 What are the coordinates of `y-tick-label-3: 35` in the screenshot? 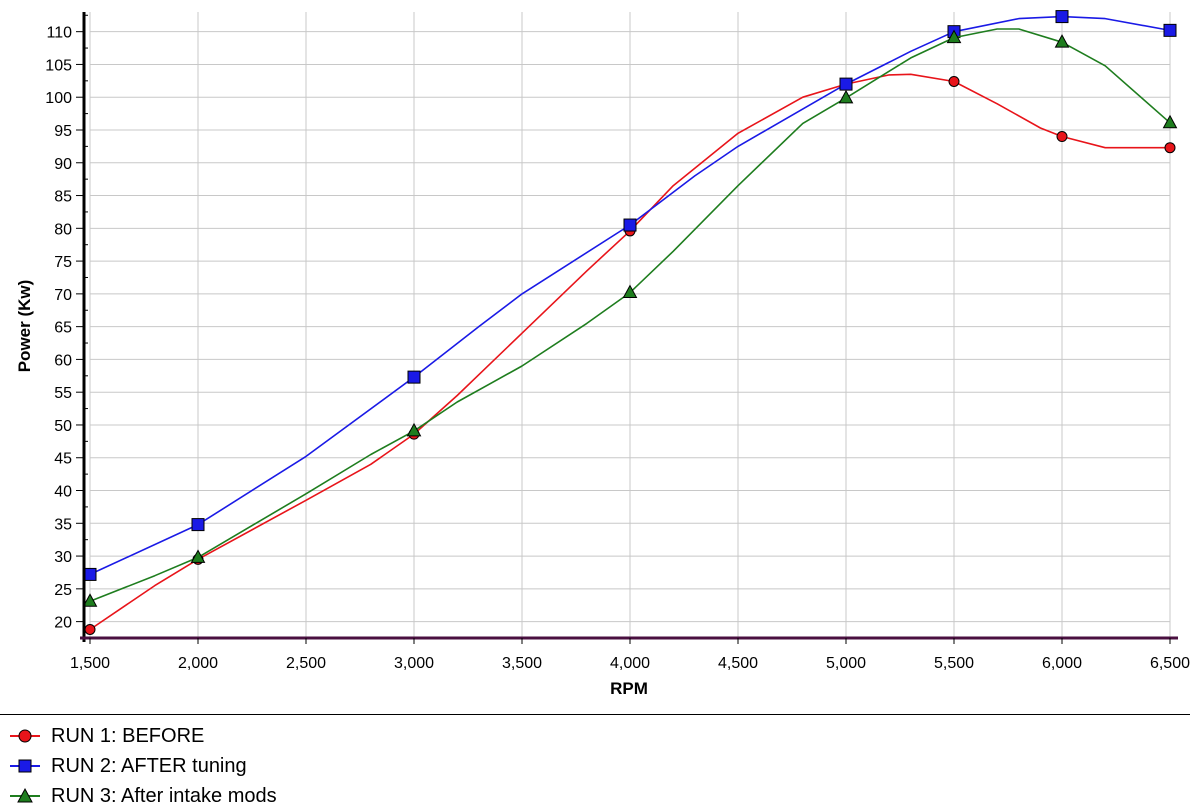 It's located at (63, 524).